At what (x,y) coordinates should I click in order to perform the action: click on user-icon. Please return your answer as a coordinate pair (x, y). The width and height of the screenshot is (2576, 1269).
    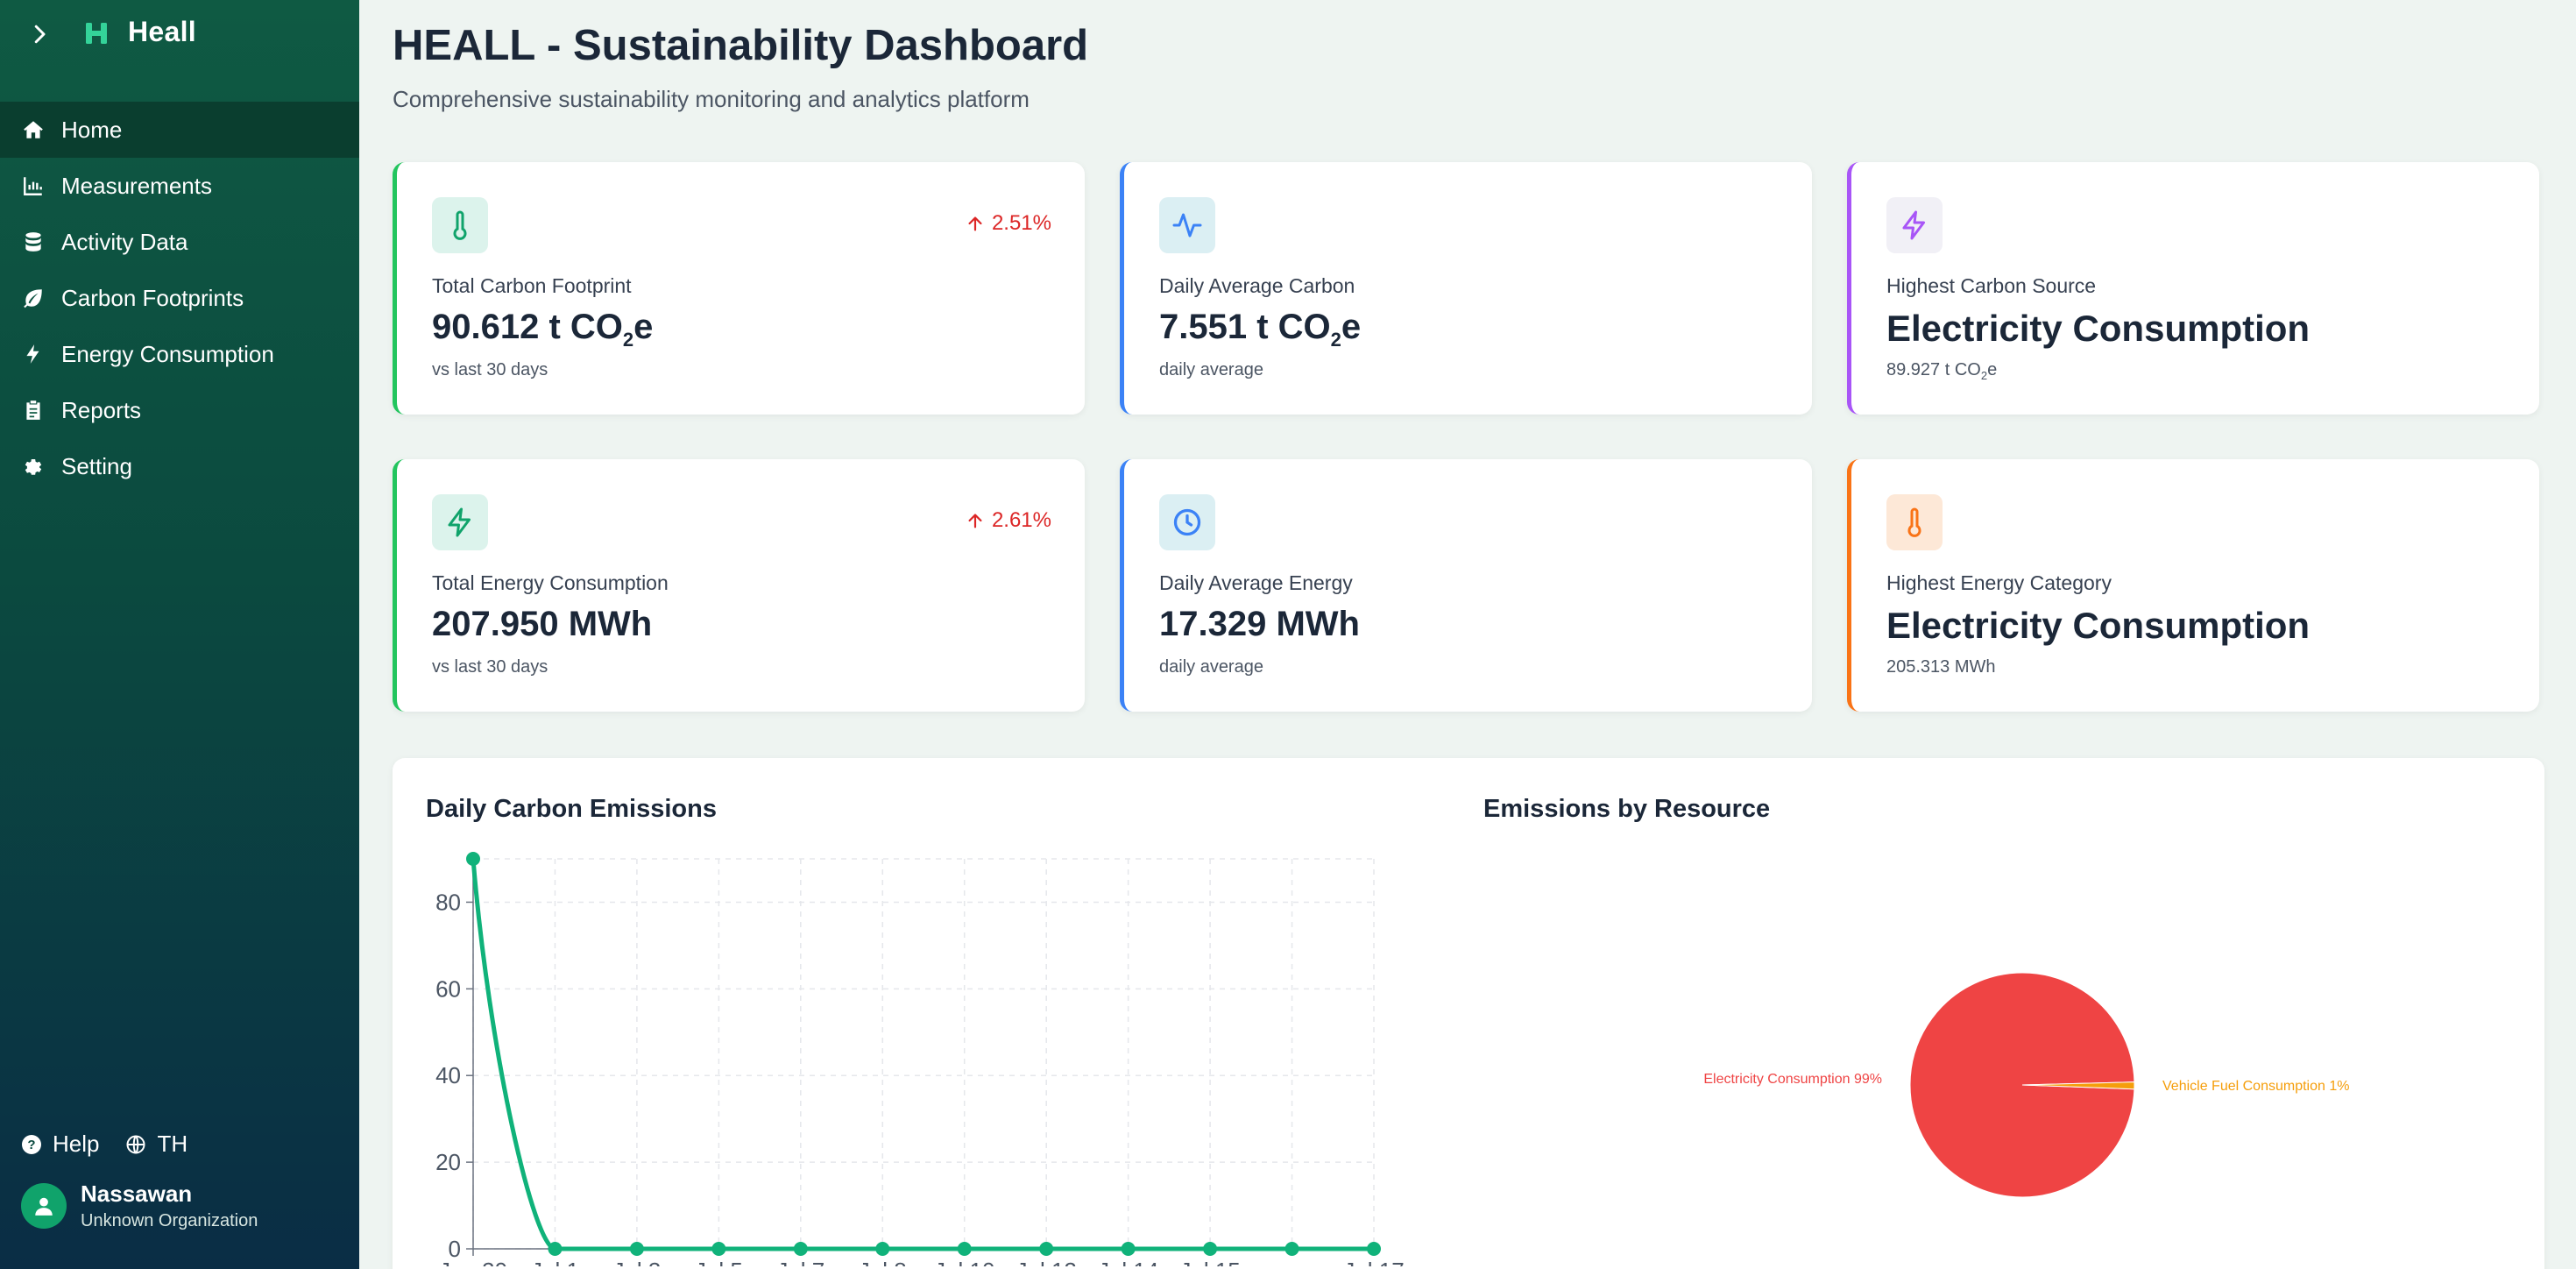
    Looking at the image, I should click on (44, 1206).